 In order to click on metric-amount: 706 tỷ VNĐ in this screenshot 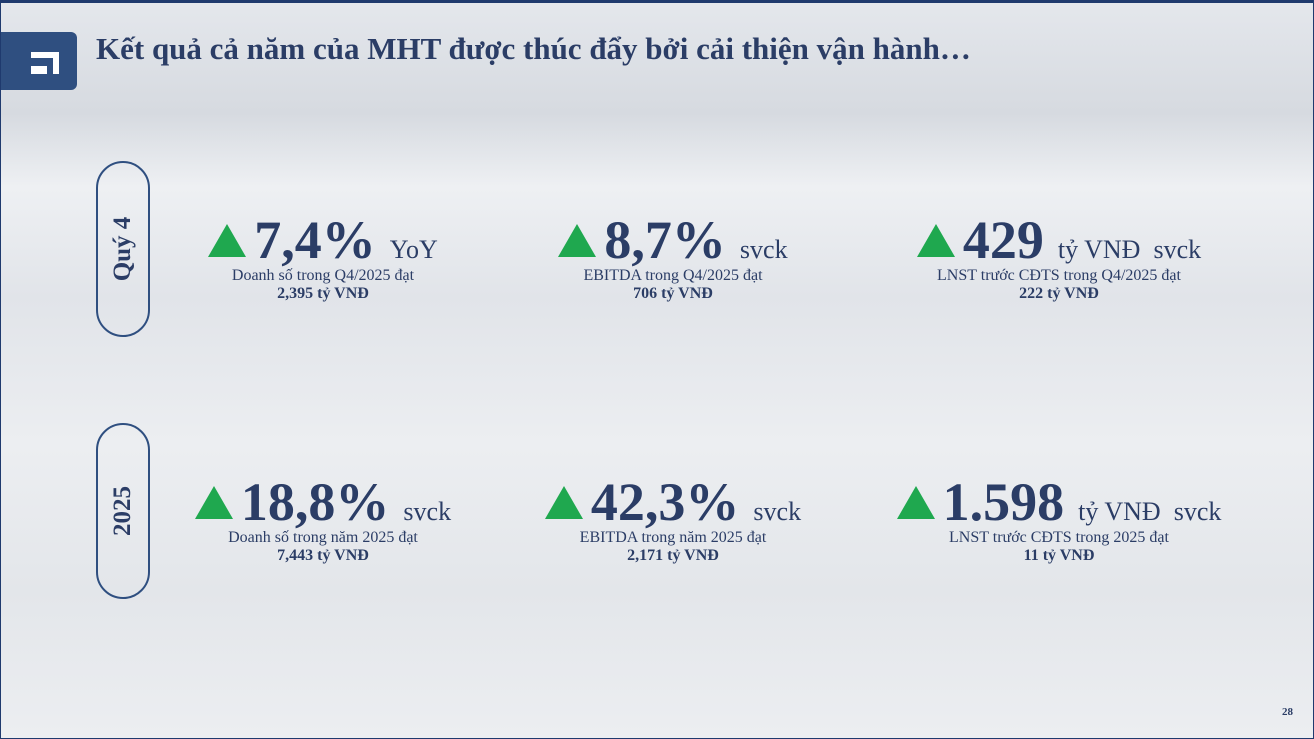, I will do `click(673, 293)`.